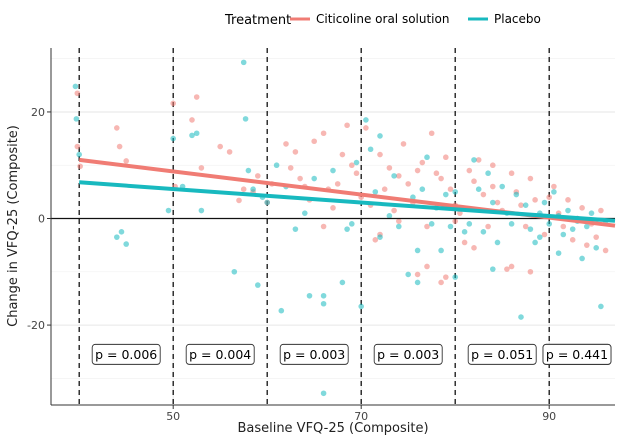  Describe the element at coordinates (332, 428) in the screenshot. I see `x-axis-title: Baseline VFQ-25 (Composite)` at that location.